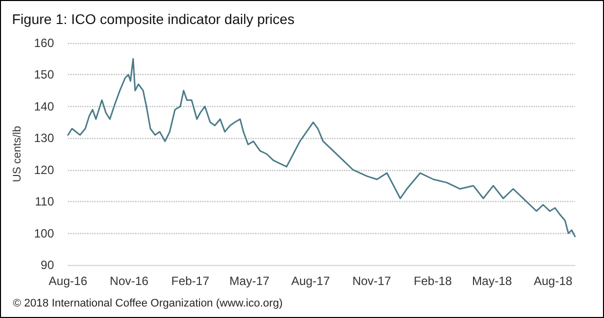  Describe the element at coordinates (44, 106) in the screenshot. I see `y-tick-label: 140` at that location.